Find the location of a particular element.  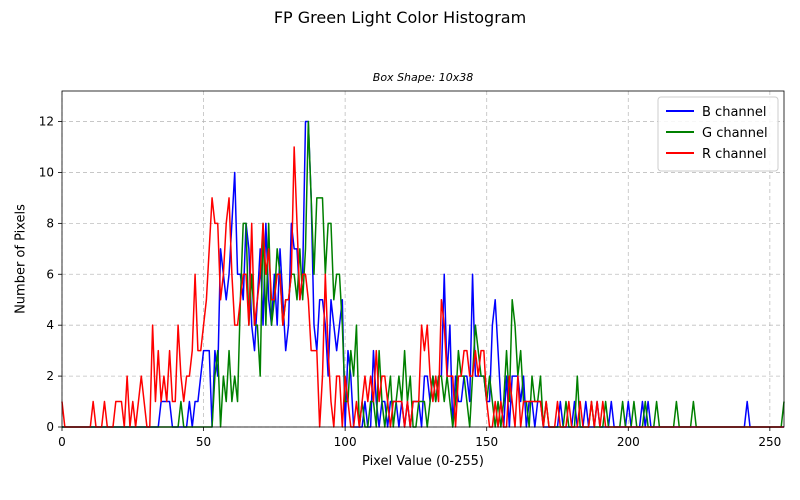

x-tick-label: 0 is located at coordinates (62, 442).